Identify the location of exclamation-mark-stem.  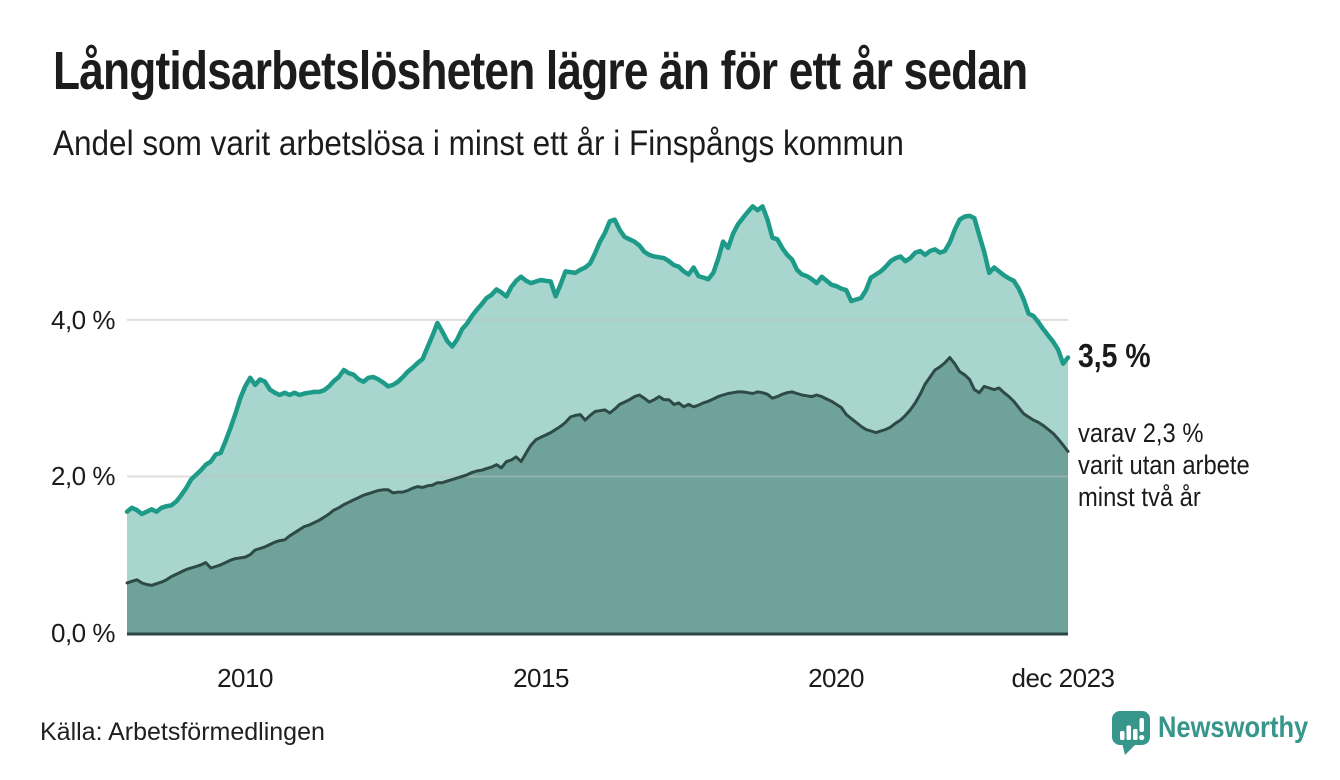
(1141, 725).